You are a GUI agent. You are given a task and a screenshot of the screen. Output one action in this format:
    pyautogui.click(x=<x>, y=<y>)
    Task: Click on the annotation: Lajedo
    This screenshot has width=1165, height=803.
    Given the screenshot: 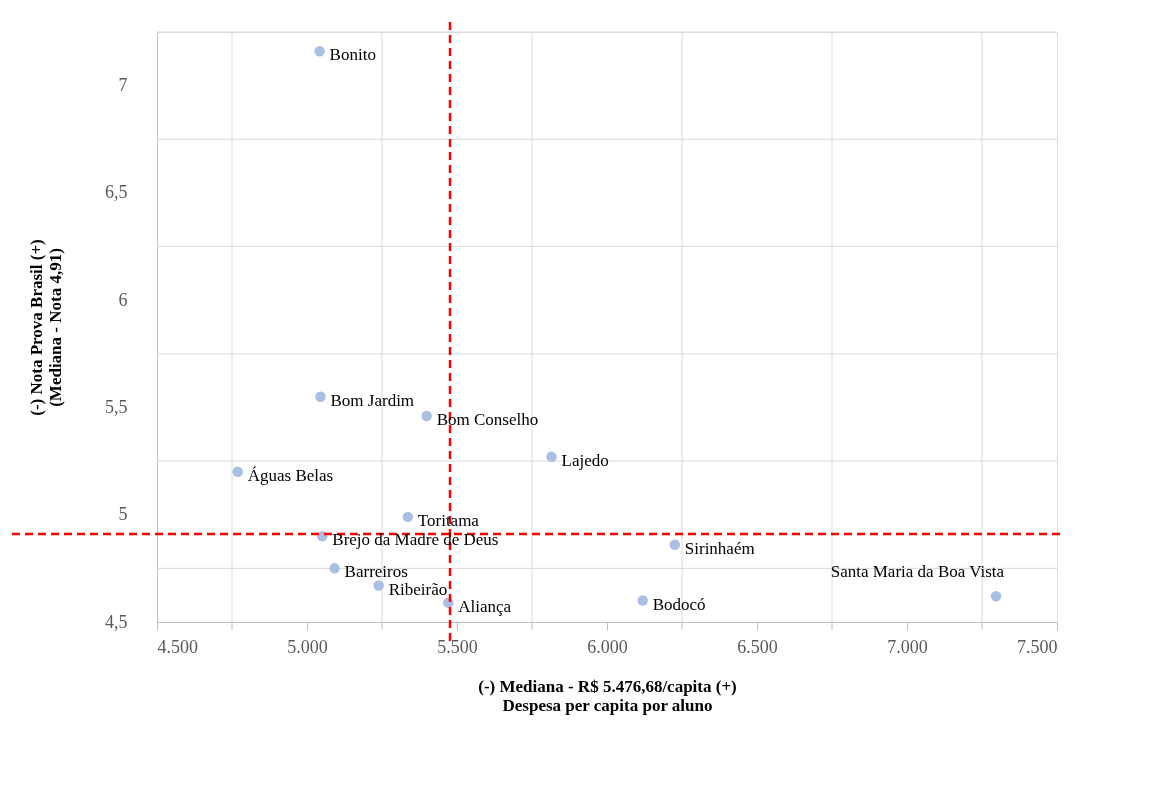 What is the action you would take?
    pyautogui.click(x=585, y=460)
    